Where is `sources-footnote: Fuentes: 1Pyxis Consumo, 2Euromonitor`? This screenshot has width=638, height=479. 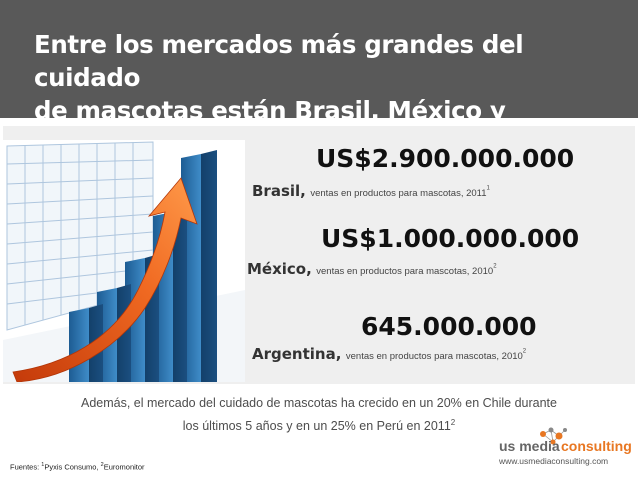
sources-footnote: Fuentes: 1Pyxis Consumo, 2Euromonitor is located at coordinates (77, 467).